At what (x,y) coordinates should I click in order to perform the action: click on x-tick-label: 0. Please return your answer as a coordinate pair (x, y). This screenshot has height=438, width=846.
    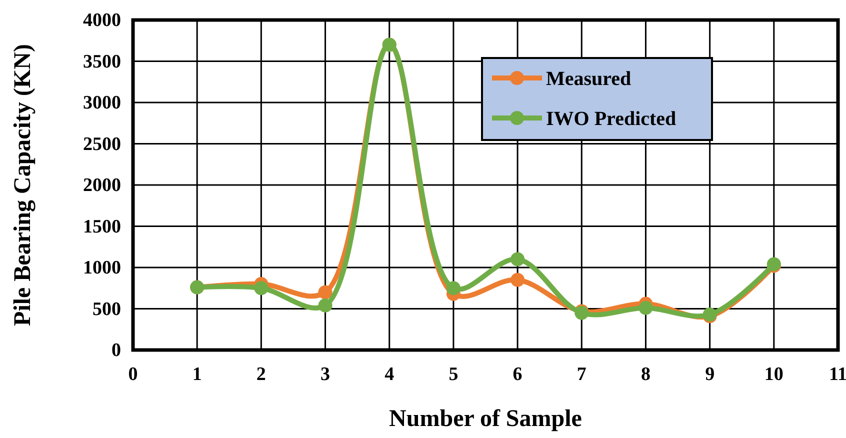
    Looking at the image, I should click on (133, 374).